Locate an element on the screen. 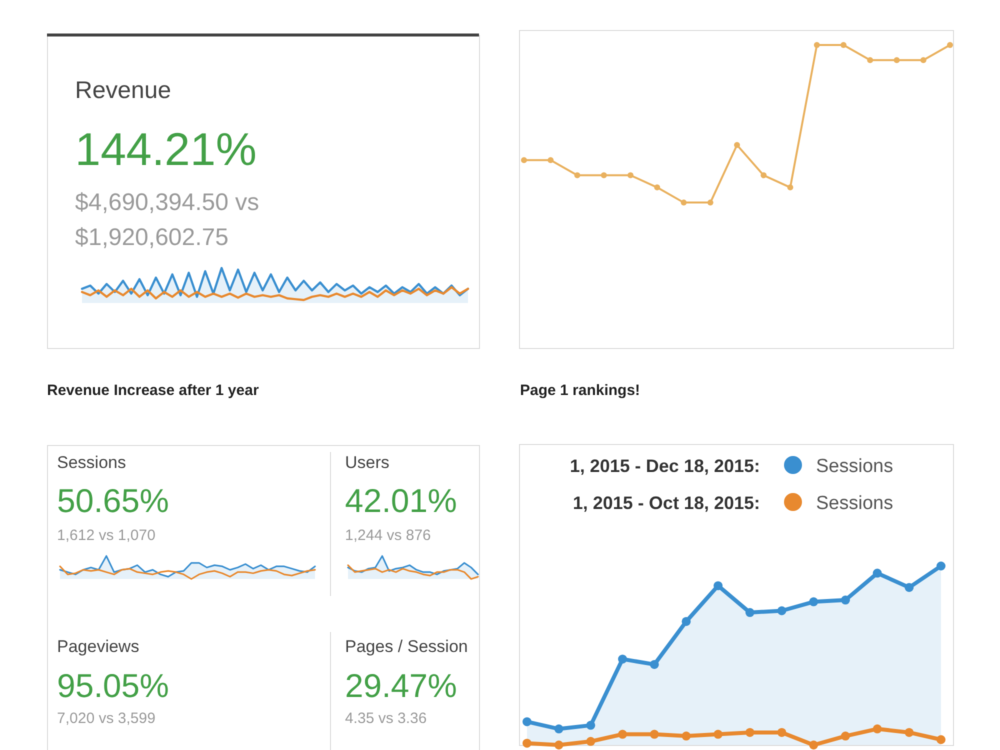 The height and width of the screenshot is (750, 1000). text: $4,690,394.50 vs $1,920,602.75 is located at coordinates (167, 220).